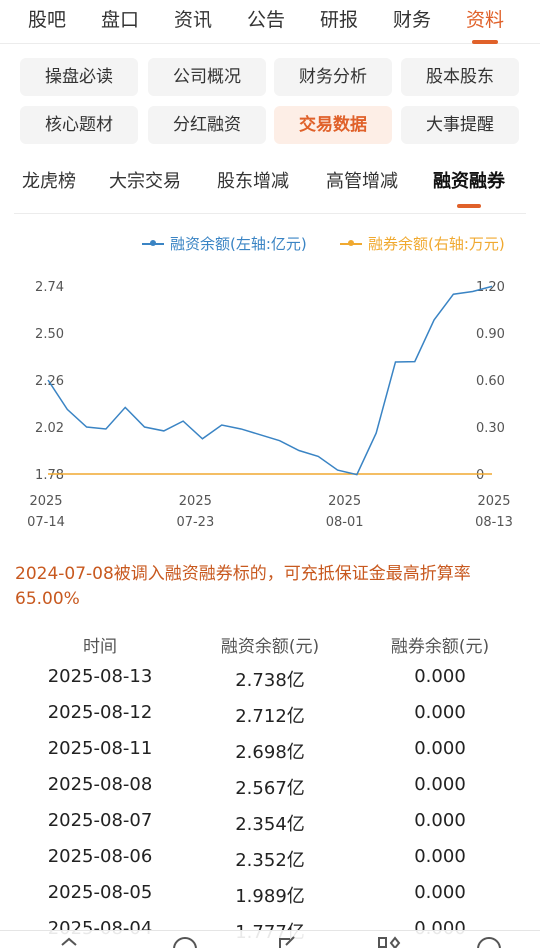 This screenshot has height=948, width=540. I want to click on legend-securities-lending-balance: 融券余额(右轴:万元), so click(422, 244).